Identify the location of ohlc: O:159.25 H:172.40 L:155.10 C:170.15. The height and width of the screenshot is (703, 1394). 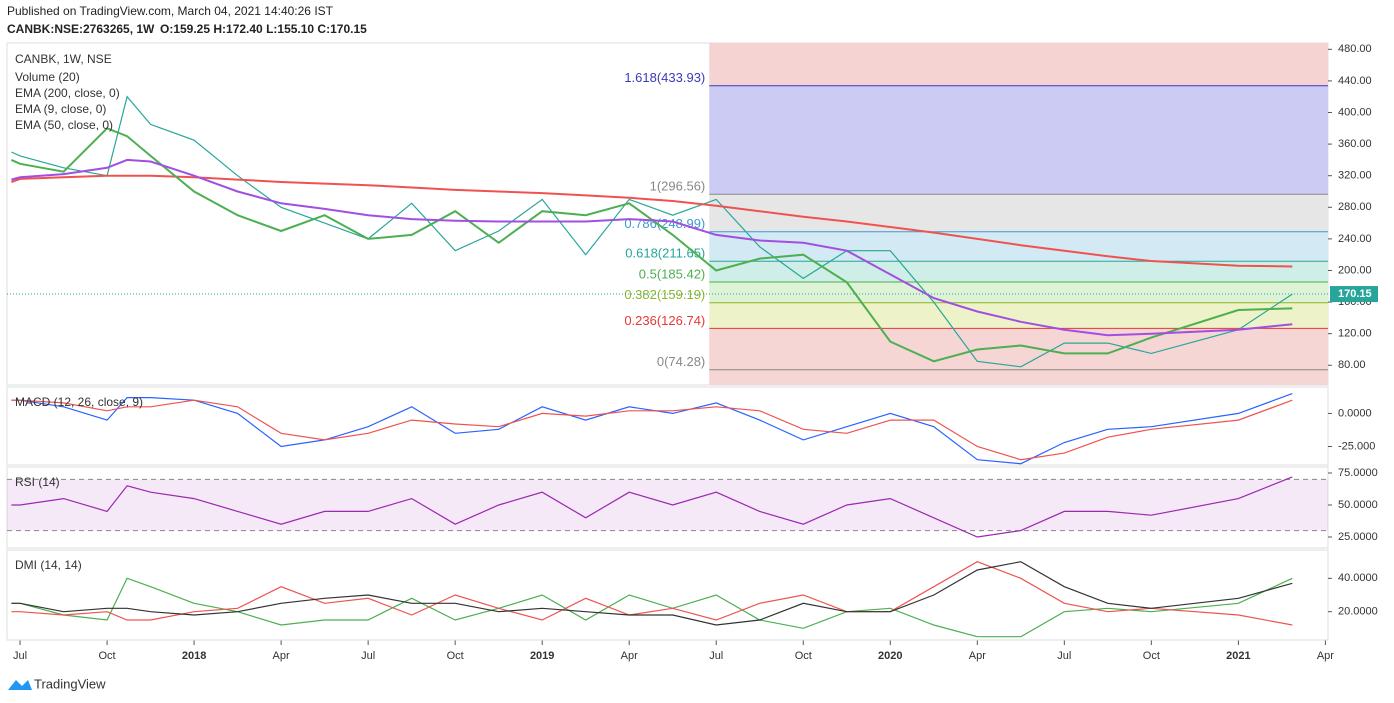
(263, 29).